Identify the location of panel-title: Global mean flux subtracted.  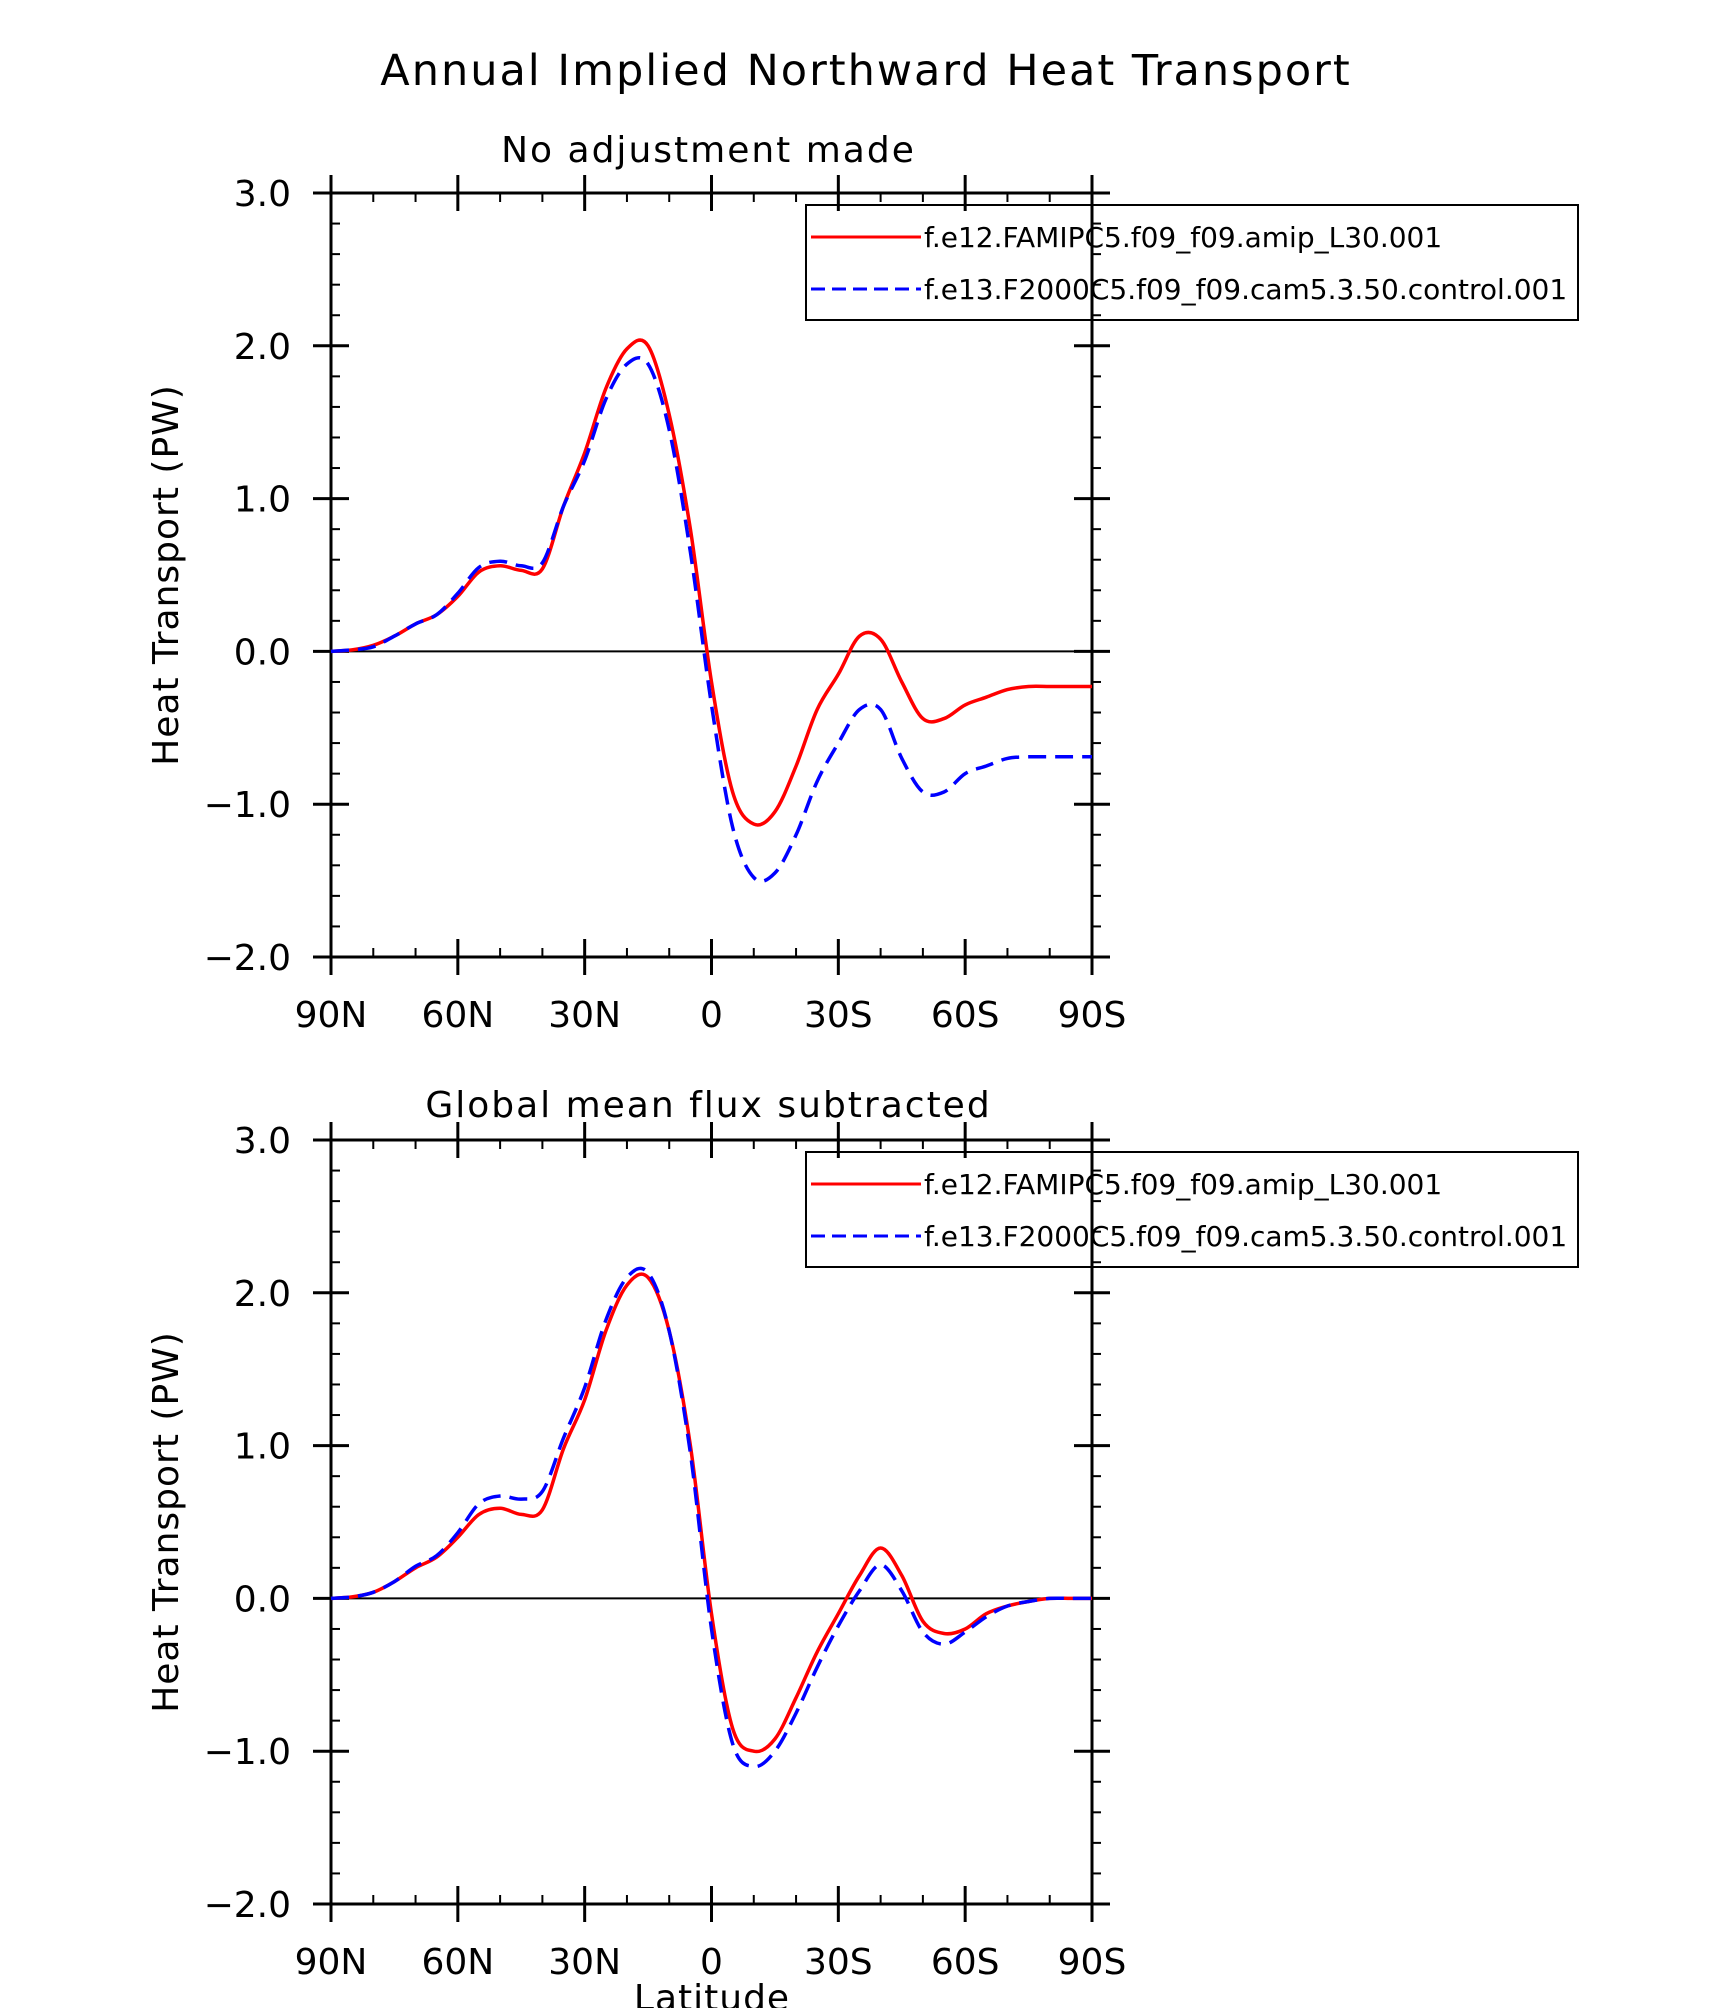
(708, 1105).